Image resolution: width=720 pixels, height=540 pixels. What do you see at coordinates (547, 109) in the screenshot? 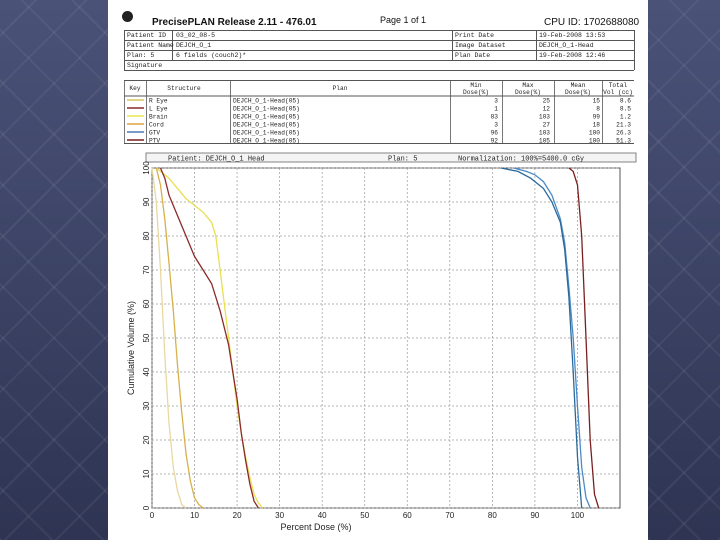
I see `table-cell-max: 12` at bounding box center [547, 109].